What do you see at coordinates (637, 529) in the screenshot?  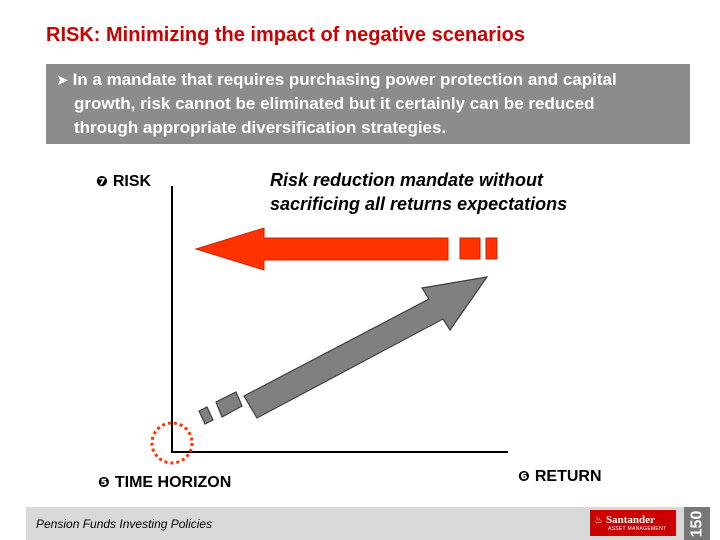 I see `logo-subtitle: ASSET MANAGEMENT` at bounding box center [637, 529].